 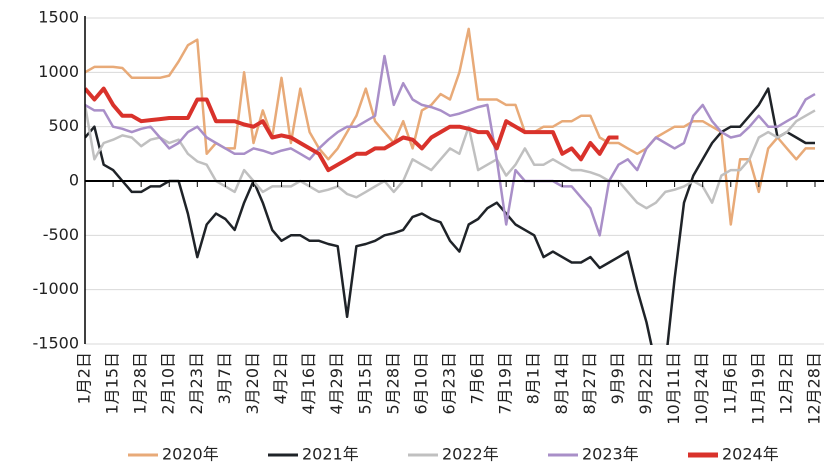 What do you see at coordinates (112, 383) in the screenshot?
I see `x-tick-label: 1月15日` at bounding box center [112, 383].